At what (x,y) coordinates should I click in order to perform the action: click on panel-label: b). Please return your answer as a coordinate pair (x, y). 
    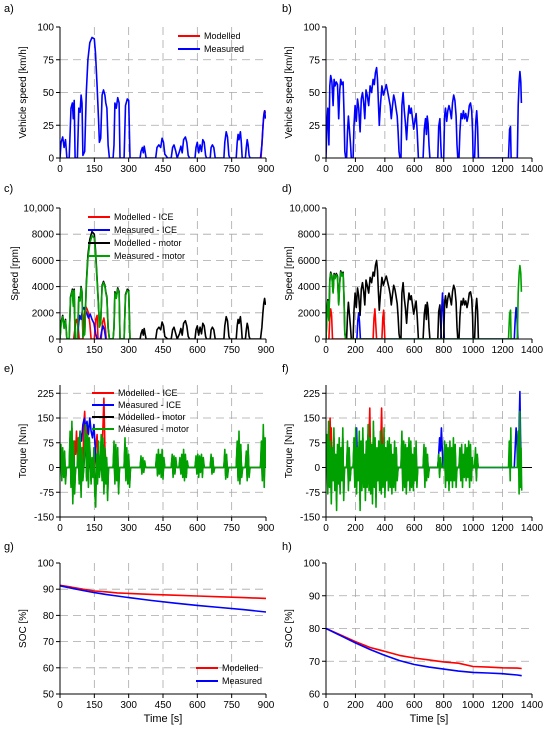
    Looking at the image, I should click on (287, 9).